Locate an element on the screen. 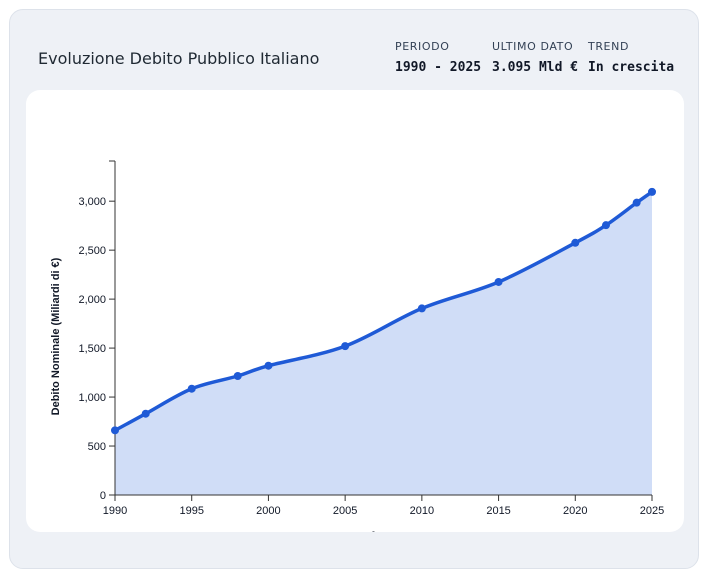  y-axis-title: Debito Nominale (Miliardi di €) is located at coordinates (56, 336).